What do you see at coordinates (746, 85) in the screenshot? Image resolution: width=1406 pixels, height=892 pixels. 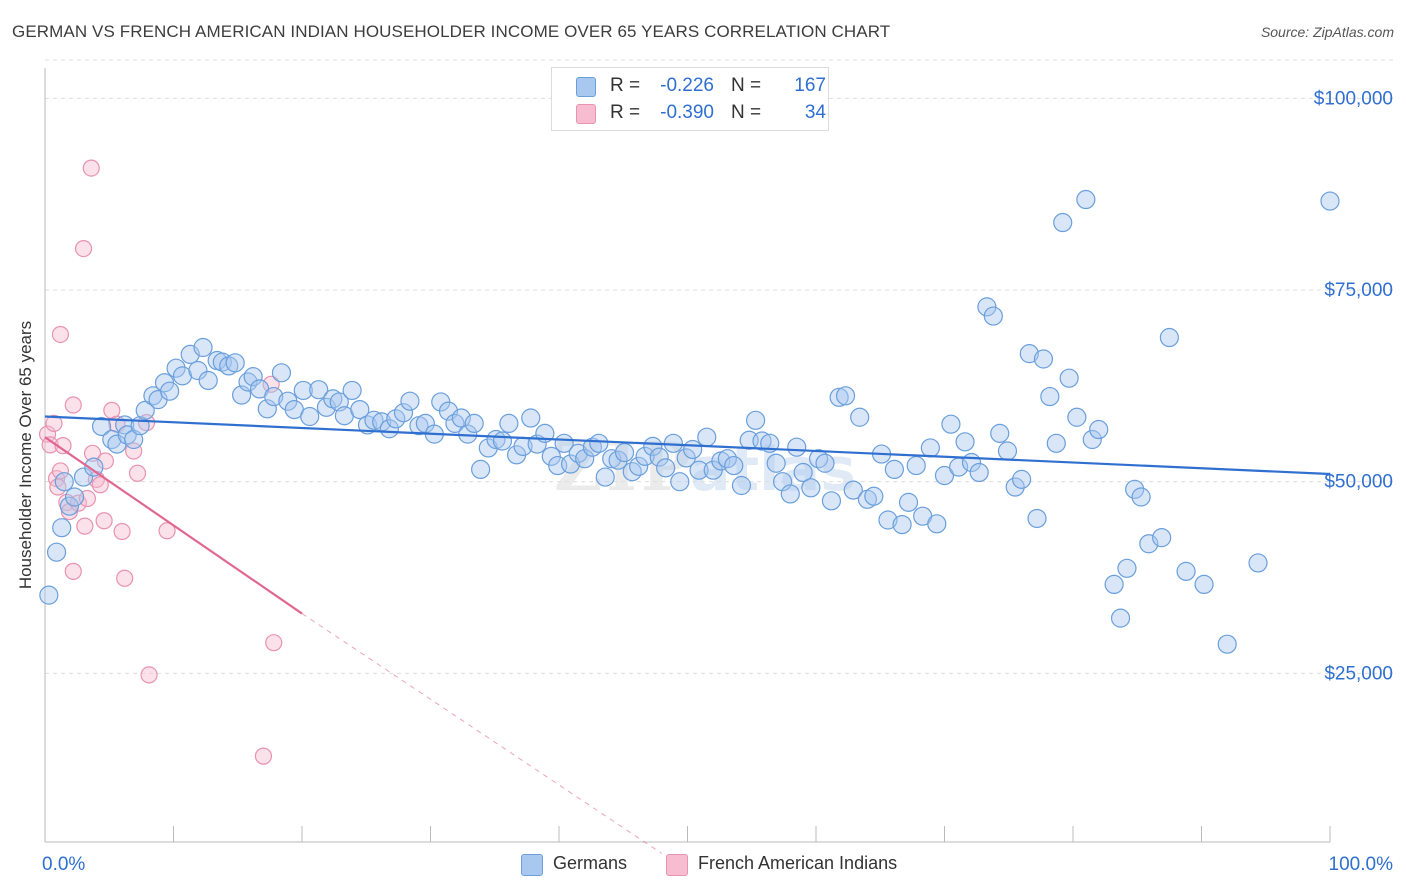 I see `legend-n-label: N =` at bounding box center [746, 85].